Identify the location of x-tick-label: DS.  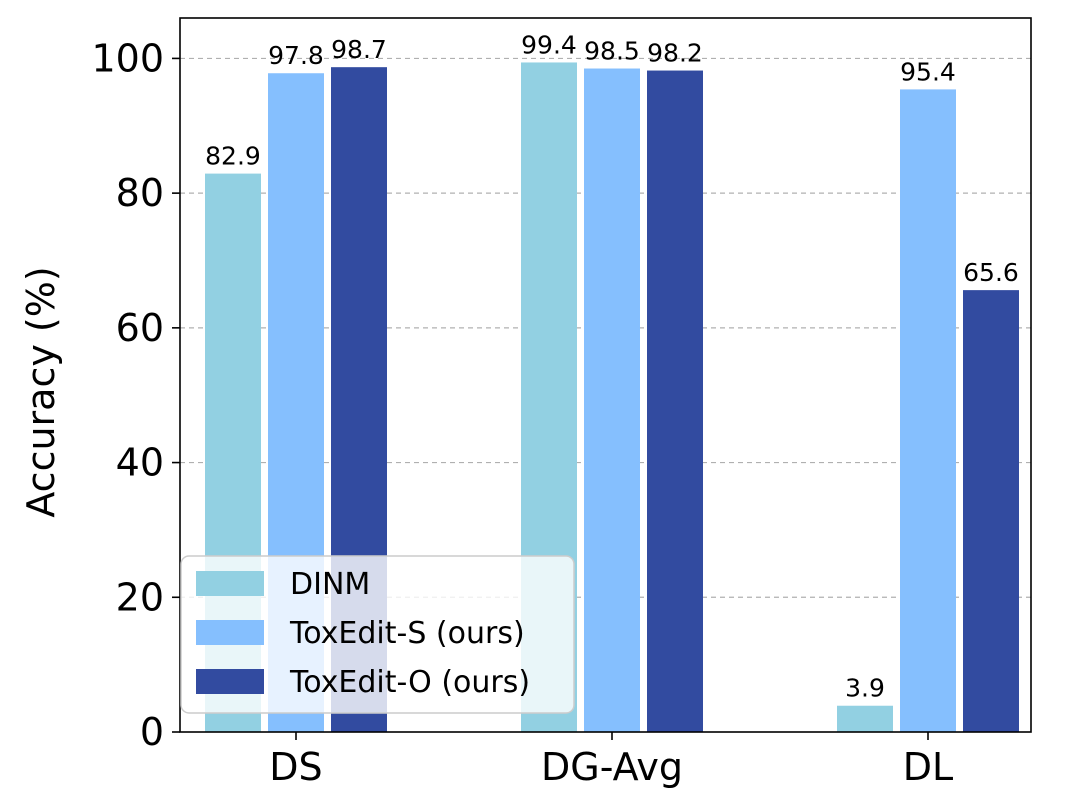
(295, 767).